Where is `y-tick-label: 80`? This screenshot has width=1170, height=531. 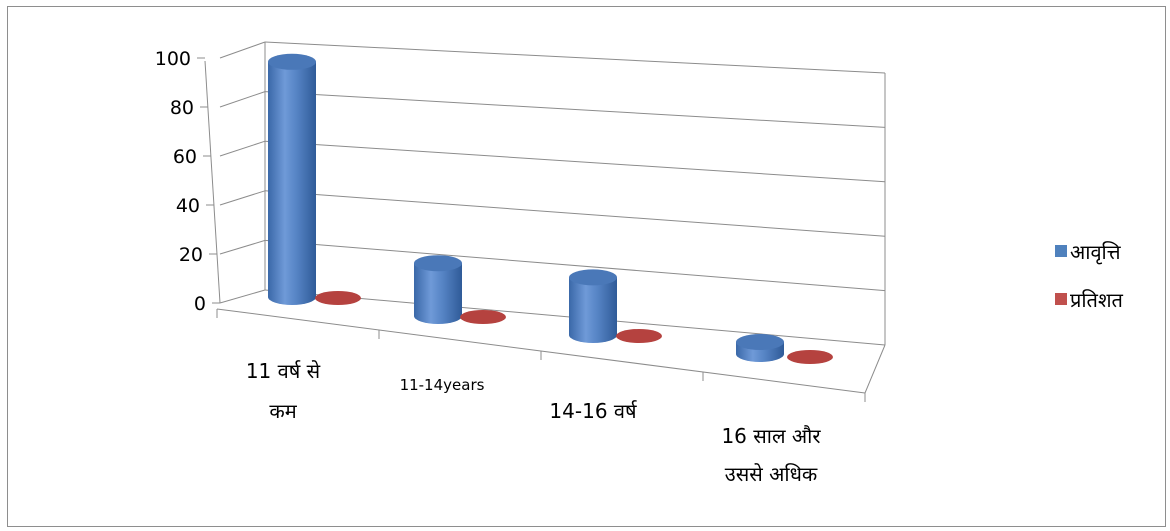 y-tick-label: 80 is located at coordinates (182, 108).